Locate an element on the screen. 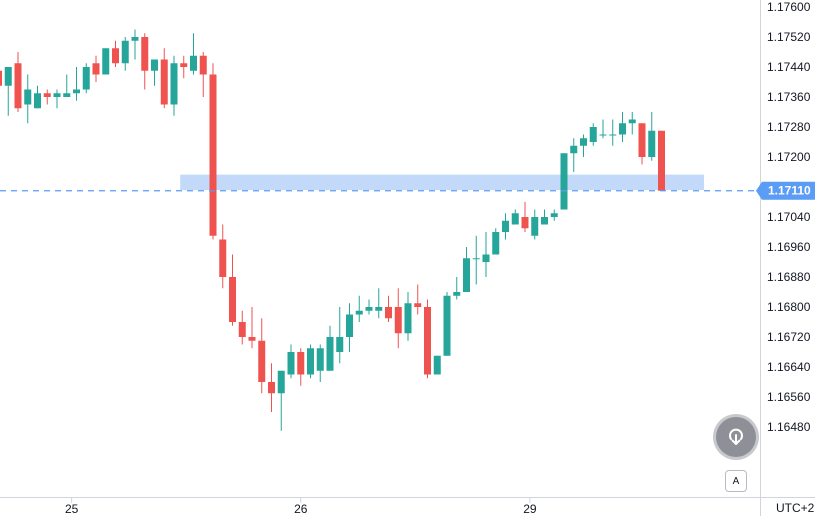 This screenshot has height=516, width=815. time-tick-label: 25 is located at coordinates (72, 509).